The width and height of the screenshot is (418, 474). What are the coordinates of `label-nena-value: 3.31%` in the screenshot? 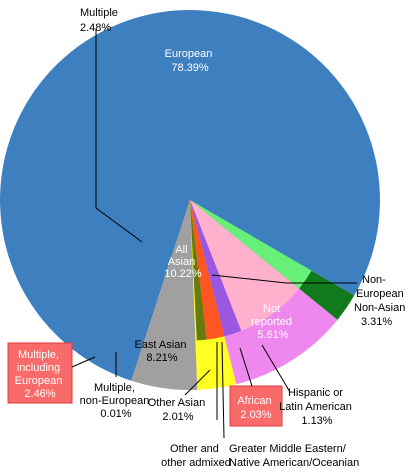 It's located at (376, 322).